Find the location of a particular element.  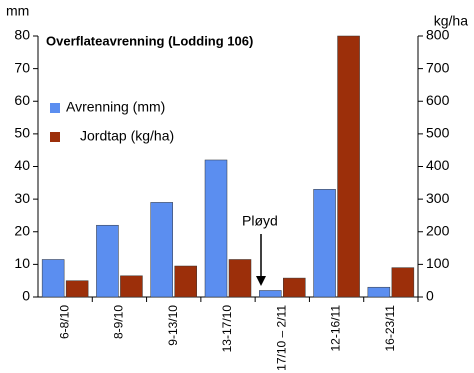

y-tick-label: 80 is located at coordinates (22, 35).